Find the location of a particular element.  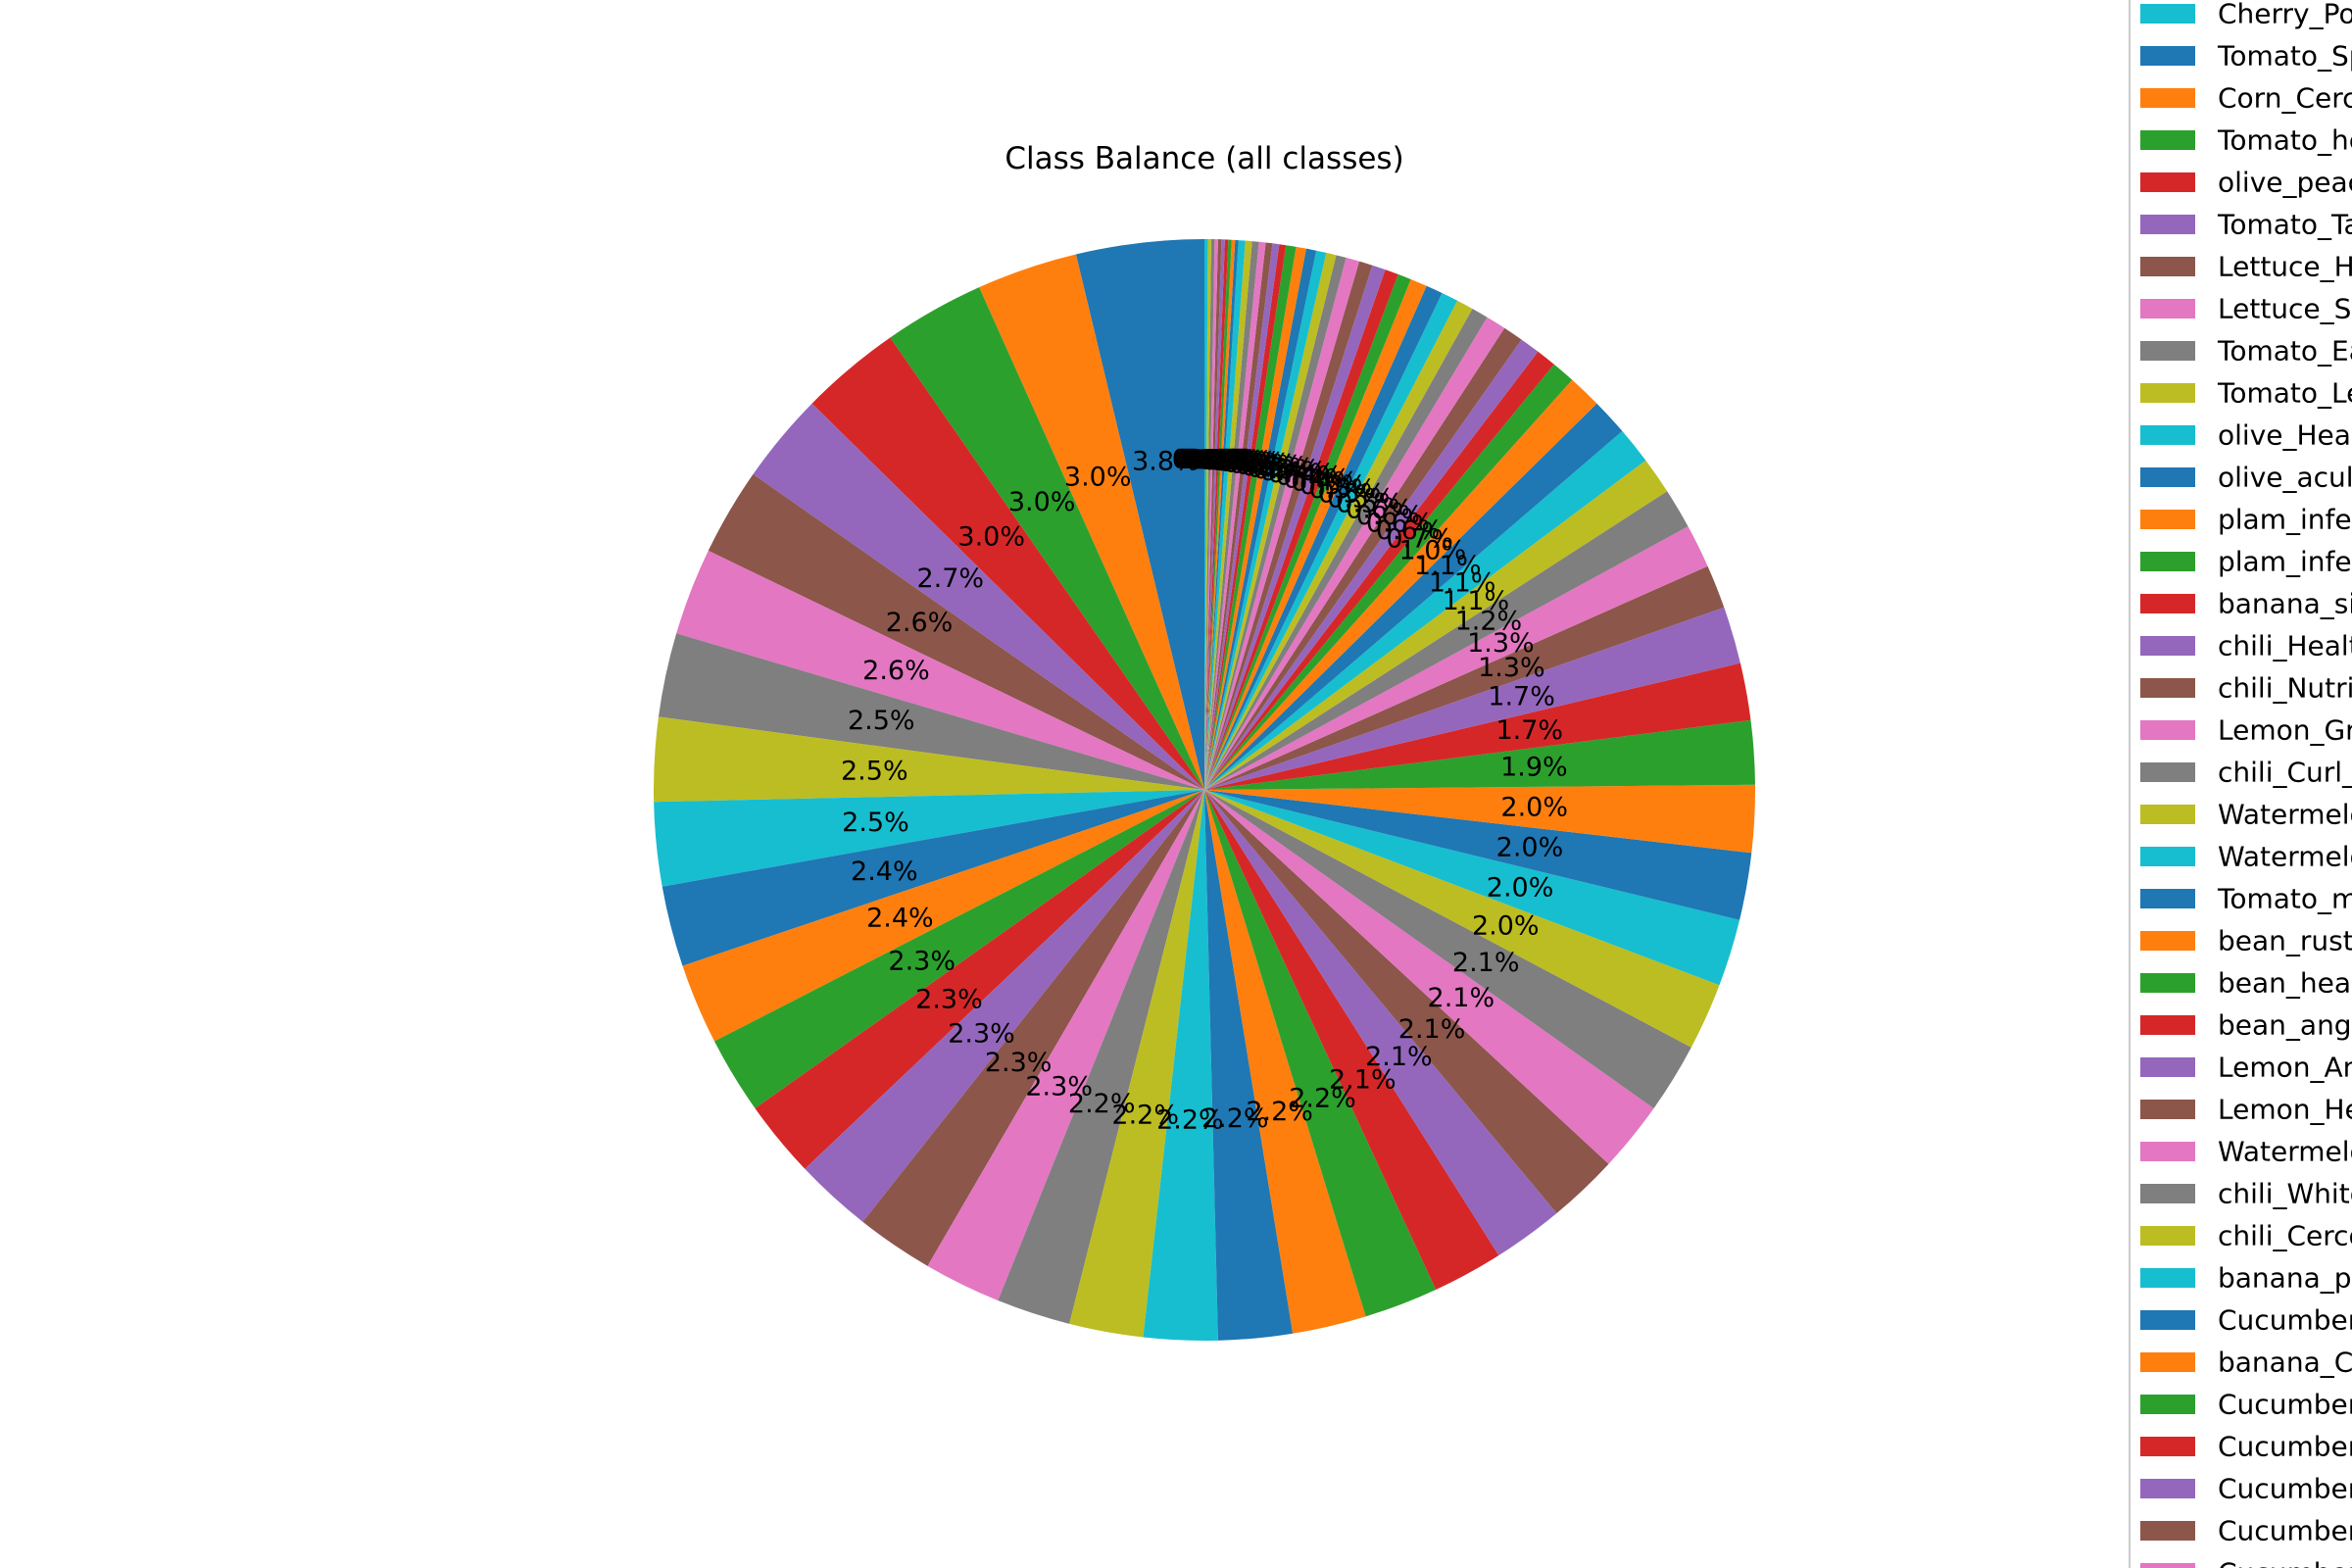

legend-label: Watermelo is located at coordinates (2285, 857).